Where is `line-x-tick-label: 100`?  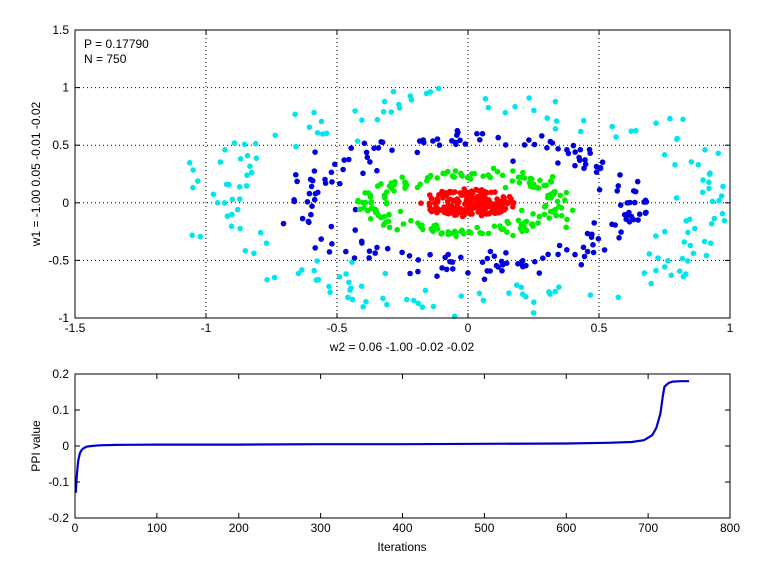 line-x-tick-label: 100 is located at coordinates (157, 528).